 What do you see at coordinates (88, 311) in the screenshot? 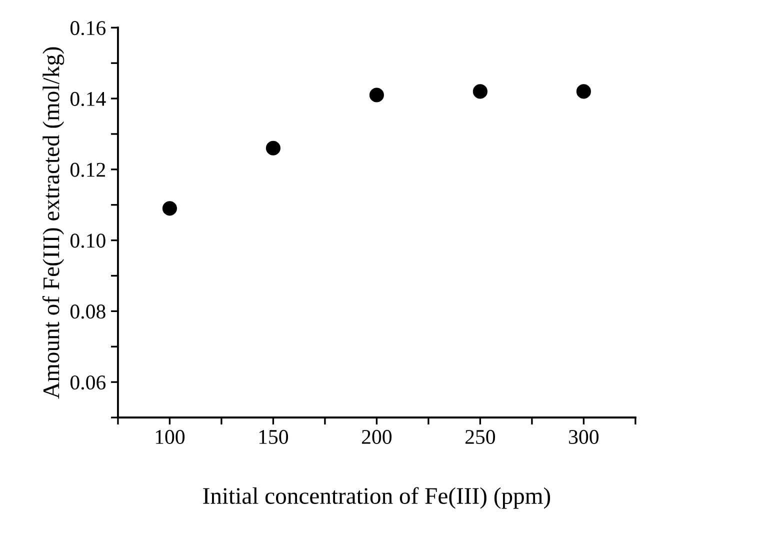
I see `y-tick-label: 0.08` at bounding box center [88, 311].